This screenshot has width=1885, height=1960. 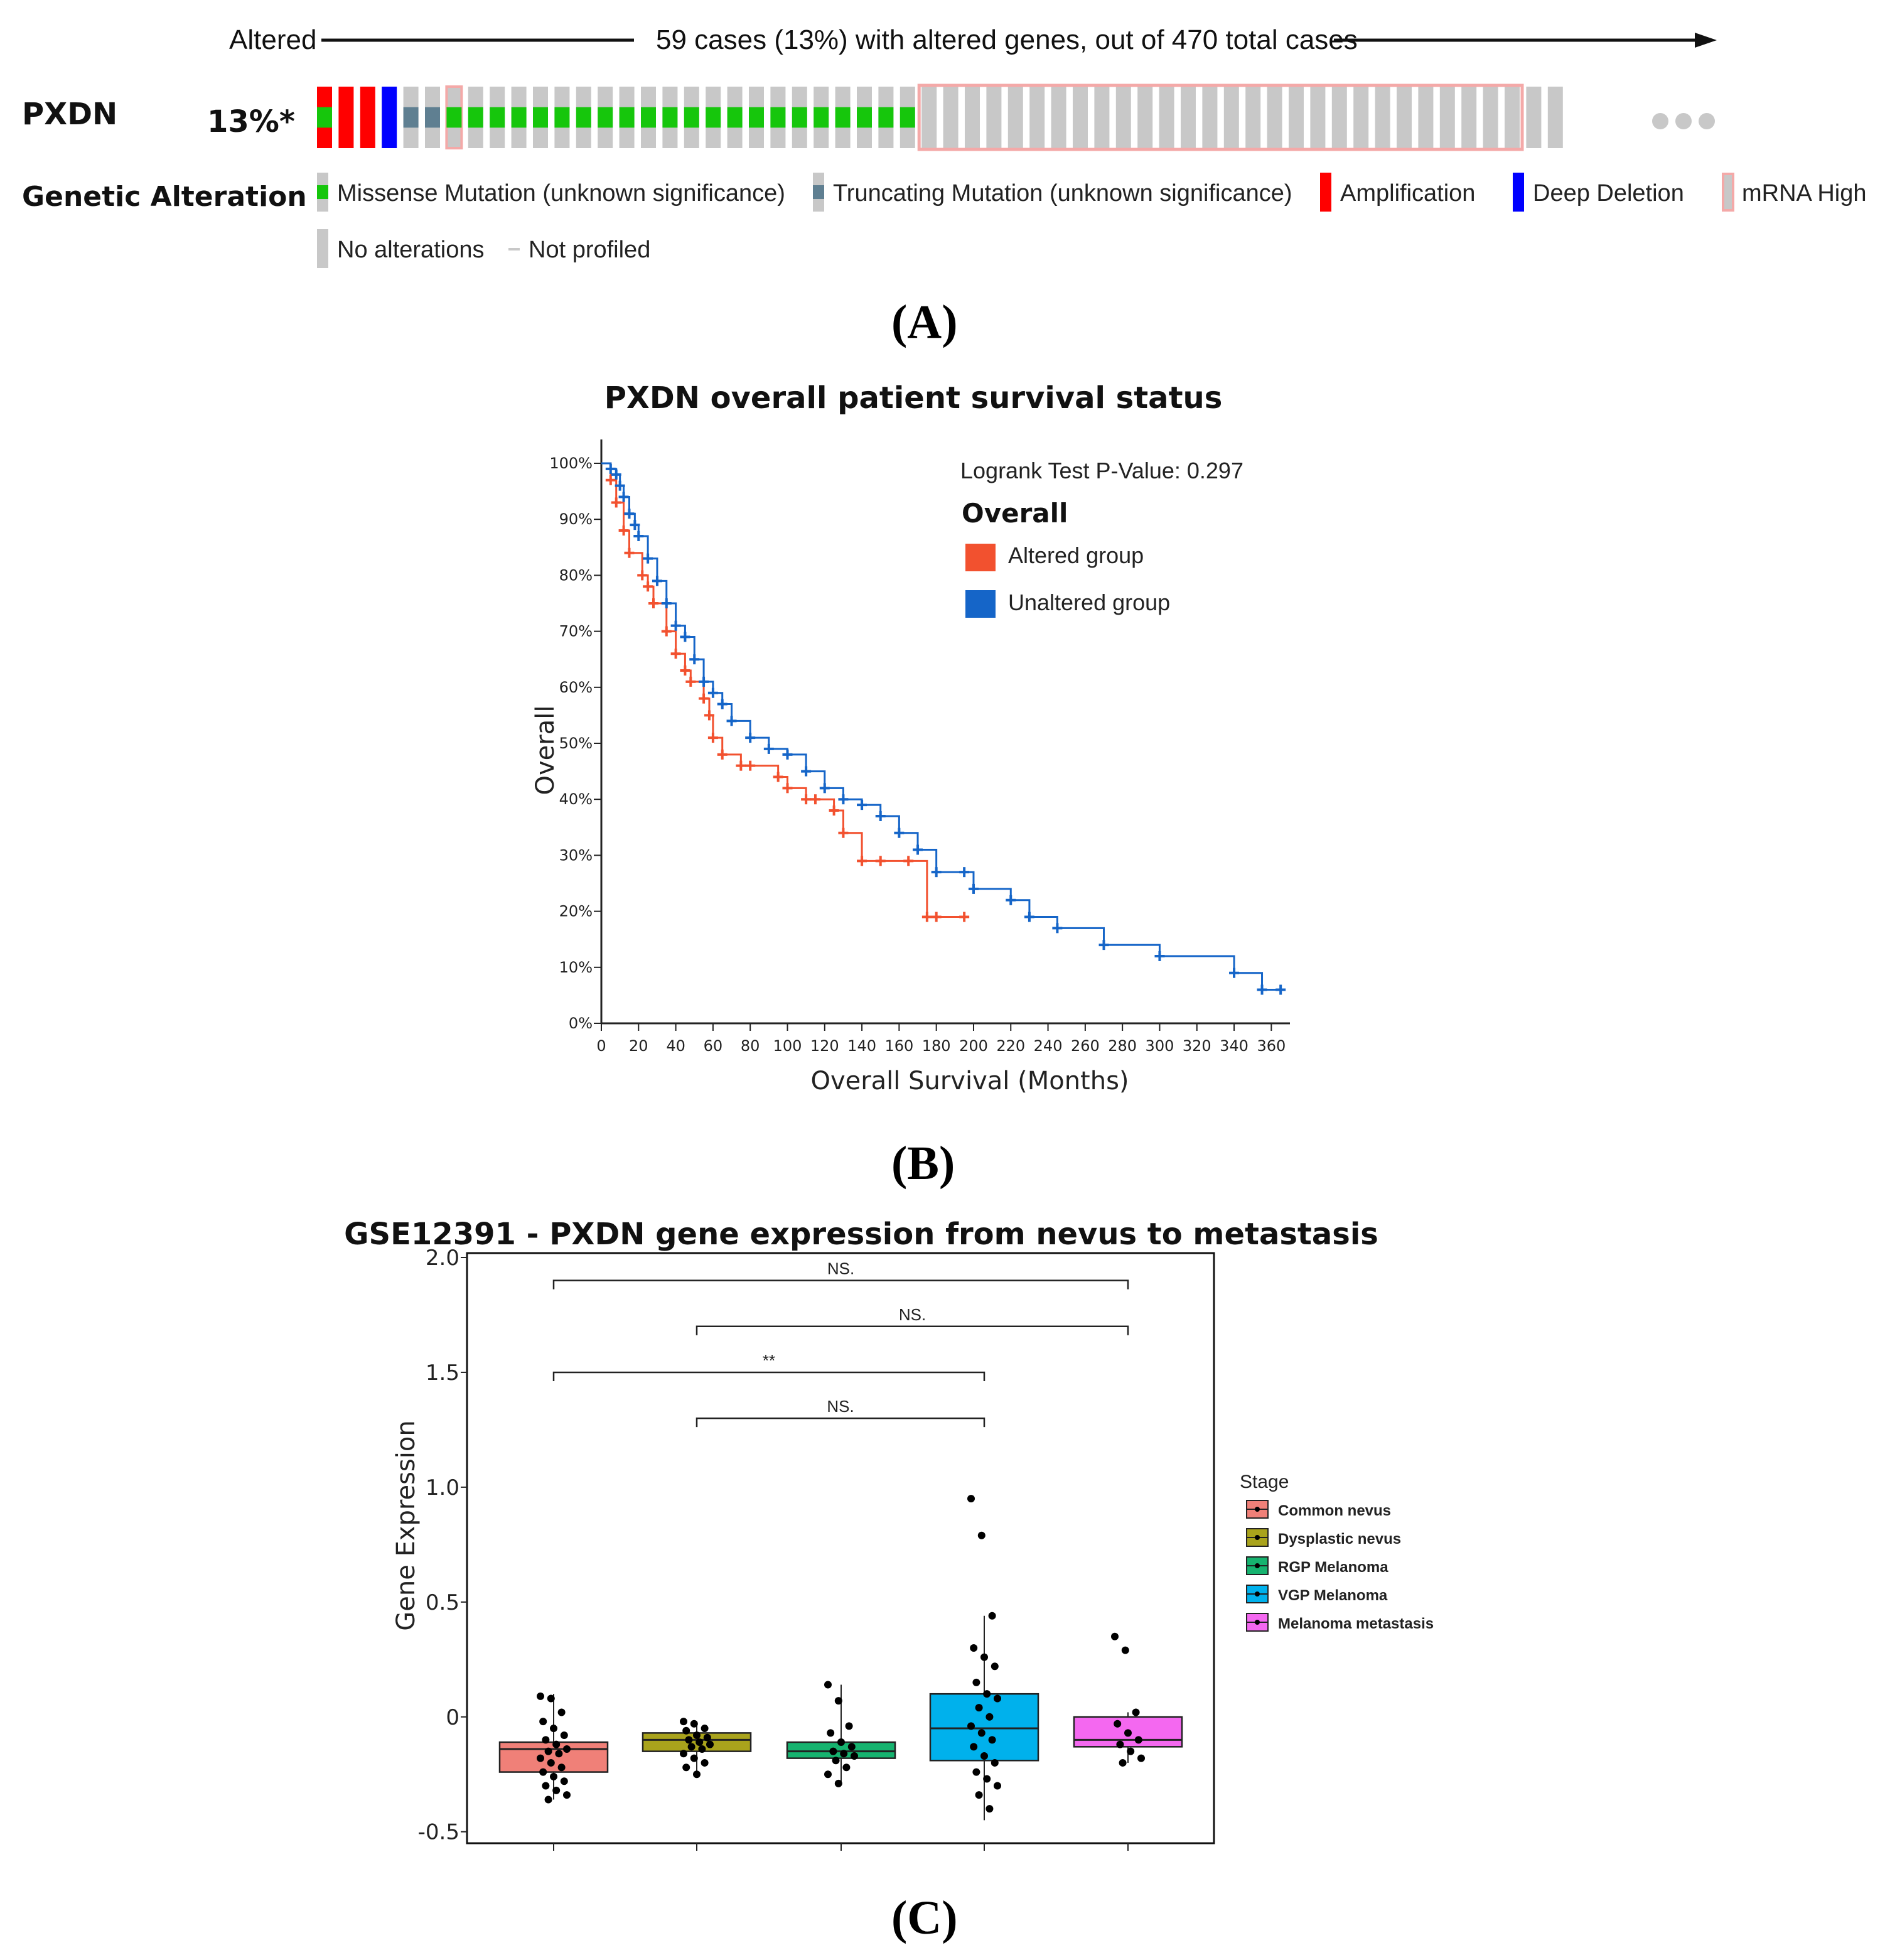 I want to click on truncating-mark, so click(x=411, y=117).